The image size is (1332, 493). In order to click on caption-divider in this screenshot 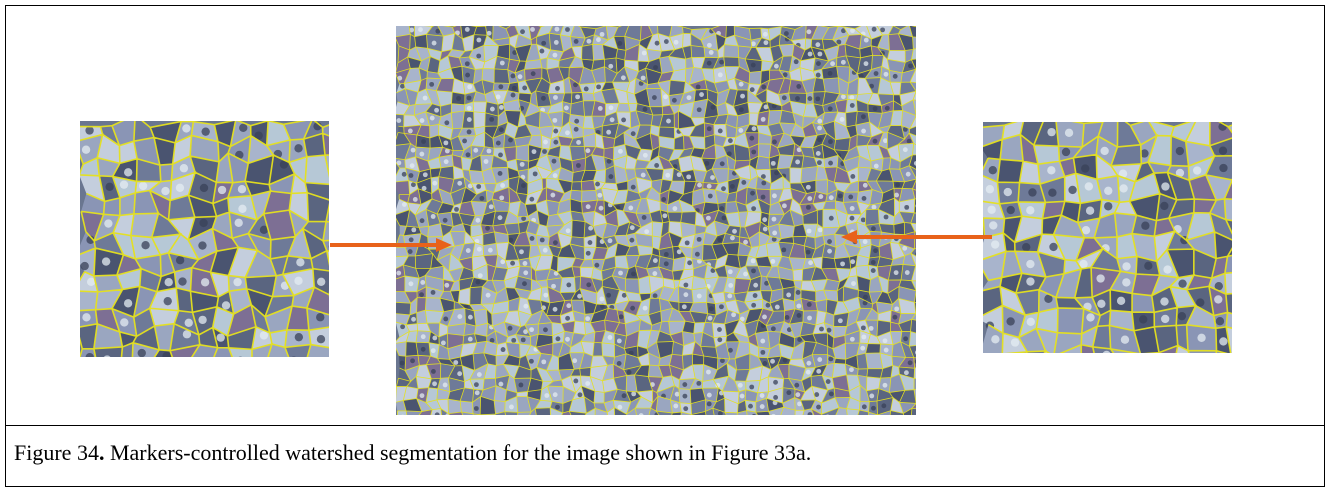, I will do `click(665, 425)`.